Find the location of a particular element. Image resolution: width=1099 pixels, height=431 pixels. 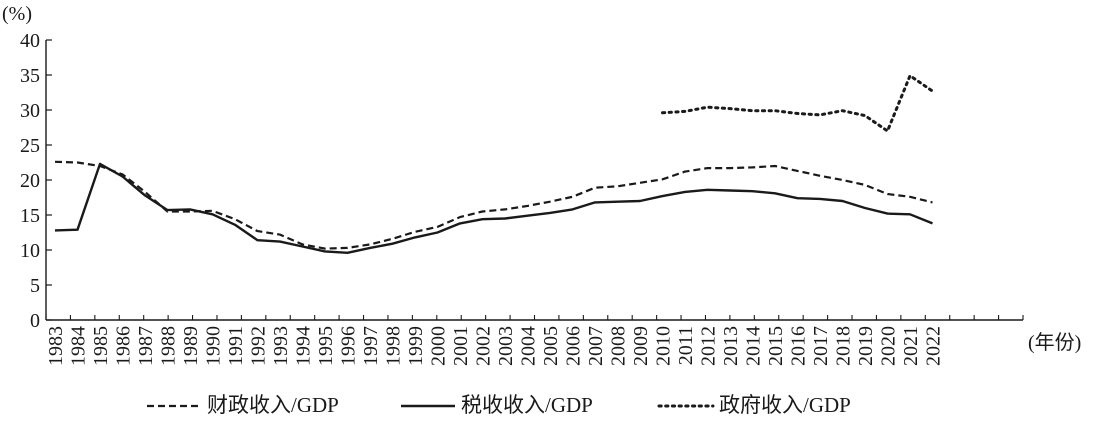

x-tick-label: 2013 is located at coordinates (731, 346).